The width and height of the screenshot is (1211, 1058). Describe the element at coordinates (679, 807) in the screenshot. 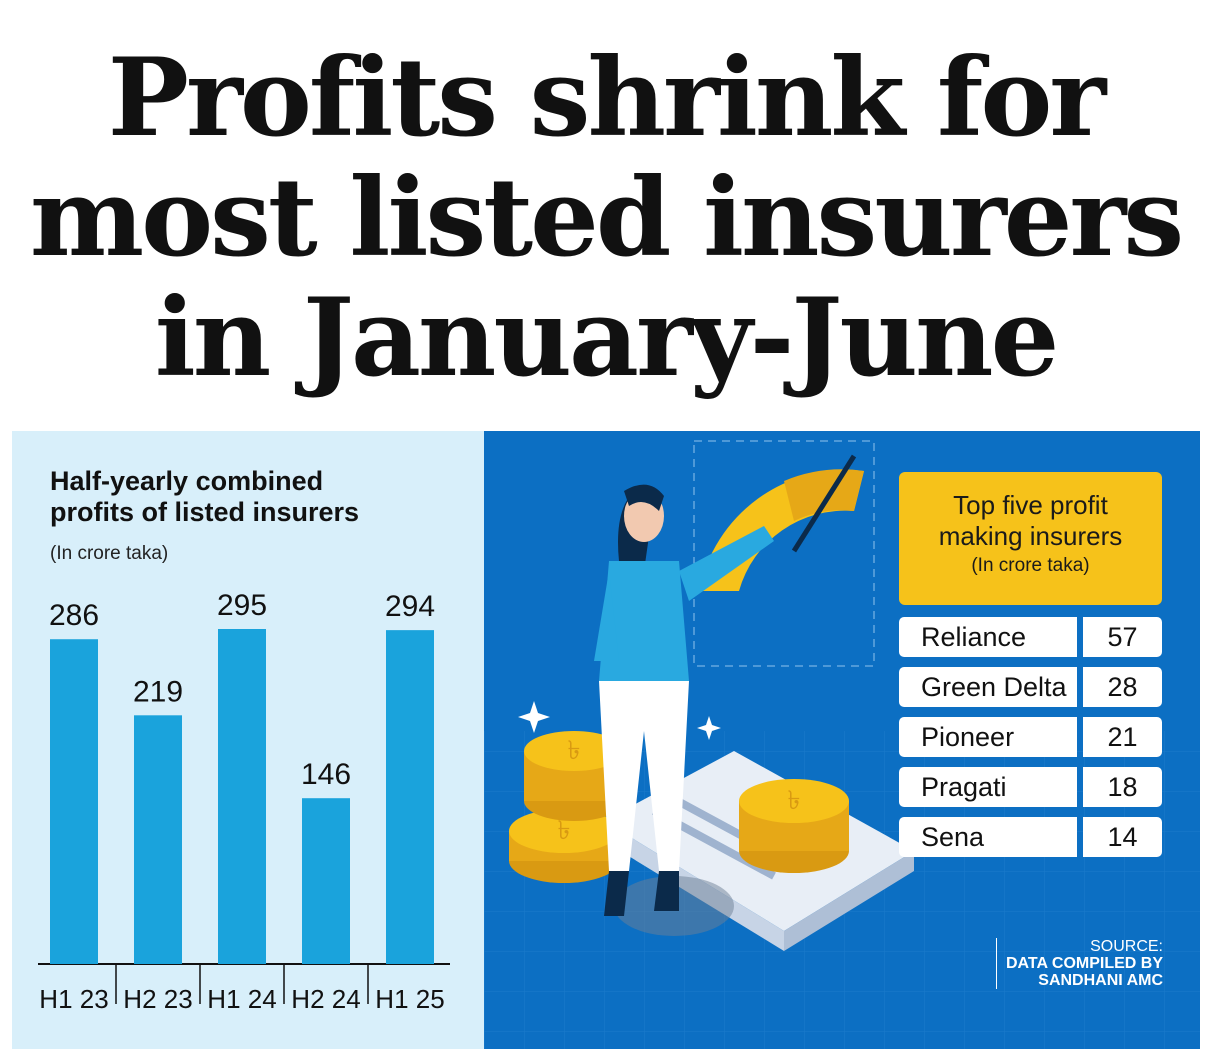

I see `coin-stack-icon: ৳ ৳ ৳` at that location.